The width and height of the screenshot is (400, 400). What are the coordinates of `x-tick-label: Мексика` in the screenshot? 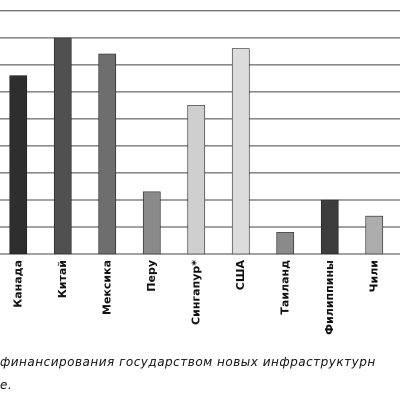 It's located at (106, 287).